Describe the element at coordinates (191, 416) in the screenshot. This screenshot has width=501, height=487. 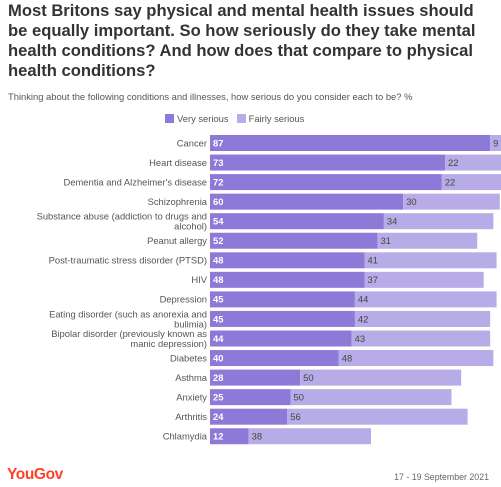
I see `category-label: Arthritis` at that location.